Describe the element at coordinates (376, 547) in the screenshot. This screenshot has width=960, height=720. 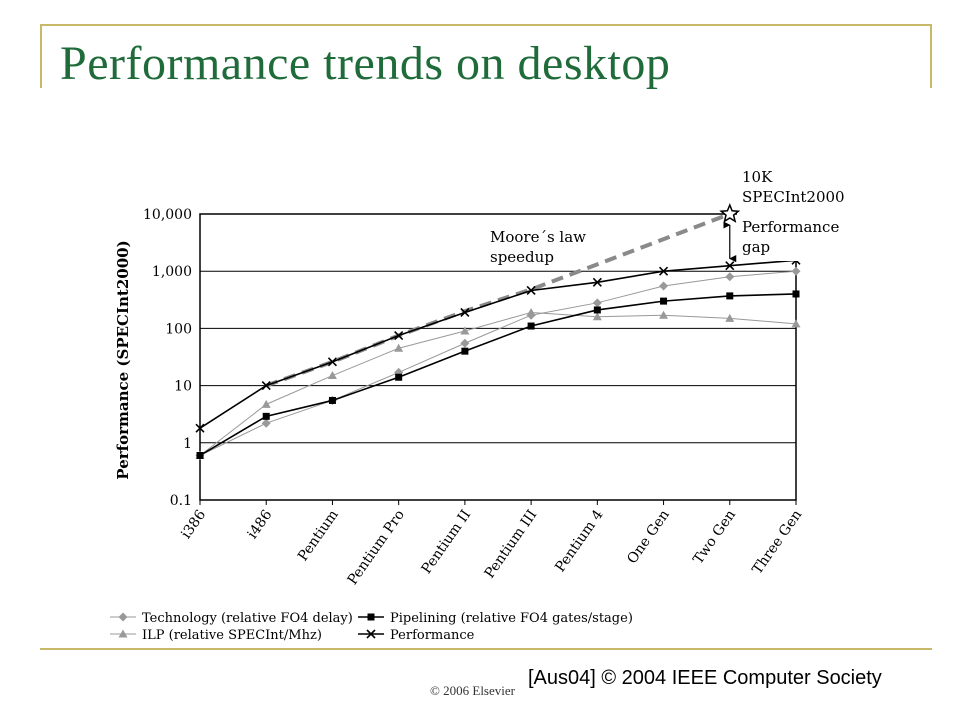
I see `x-tick-label: Pentium Pro` at that location.